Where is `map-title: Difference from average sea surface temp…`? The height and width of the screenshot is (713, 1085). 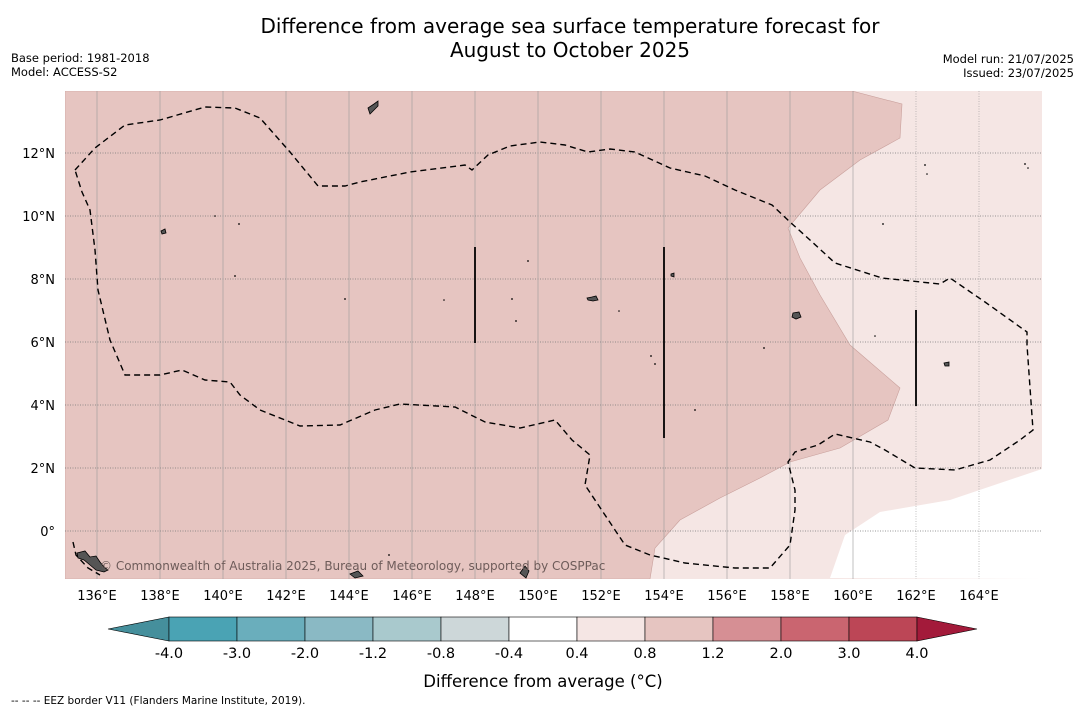
map-title: Difference from average sea surface temp… is located at coordinates (542, 38).